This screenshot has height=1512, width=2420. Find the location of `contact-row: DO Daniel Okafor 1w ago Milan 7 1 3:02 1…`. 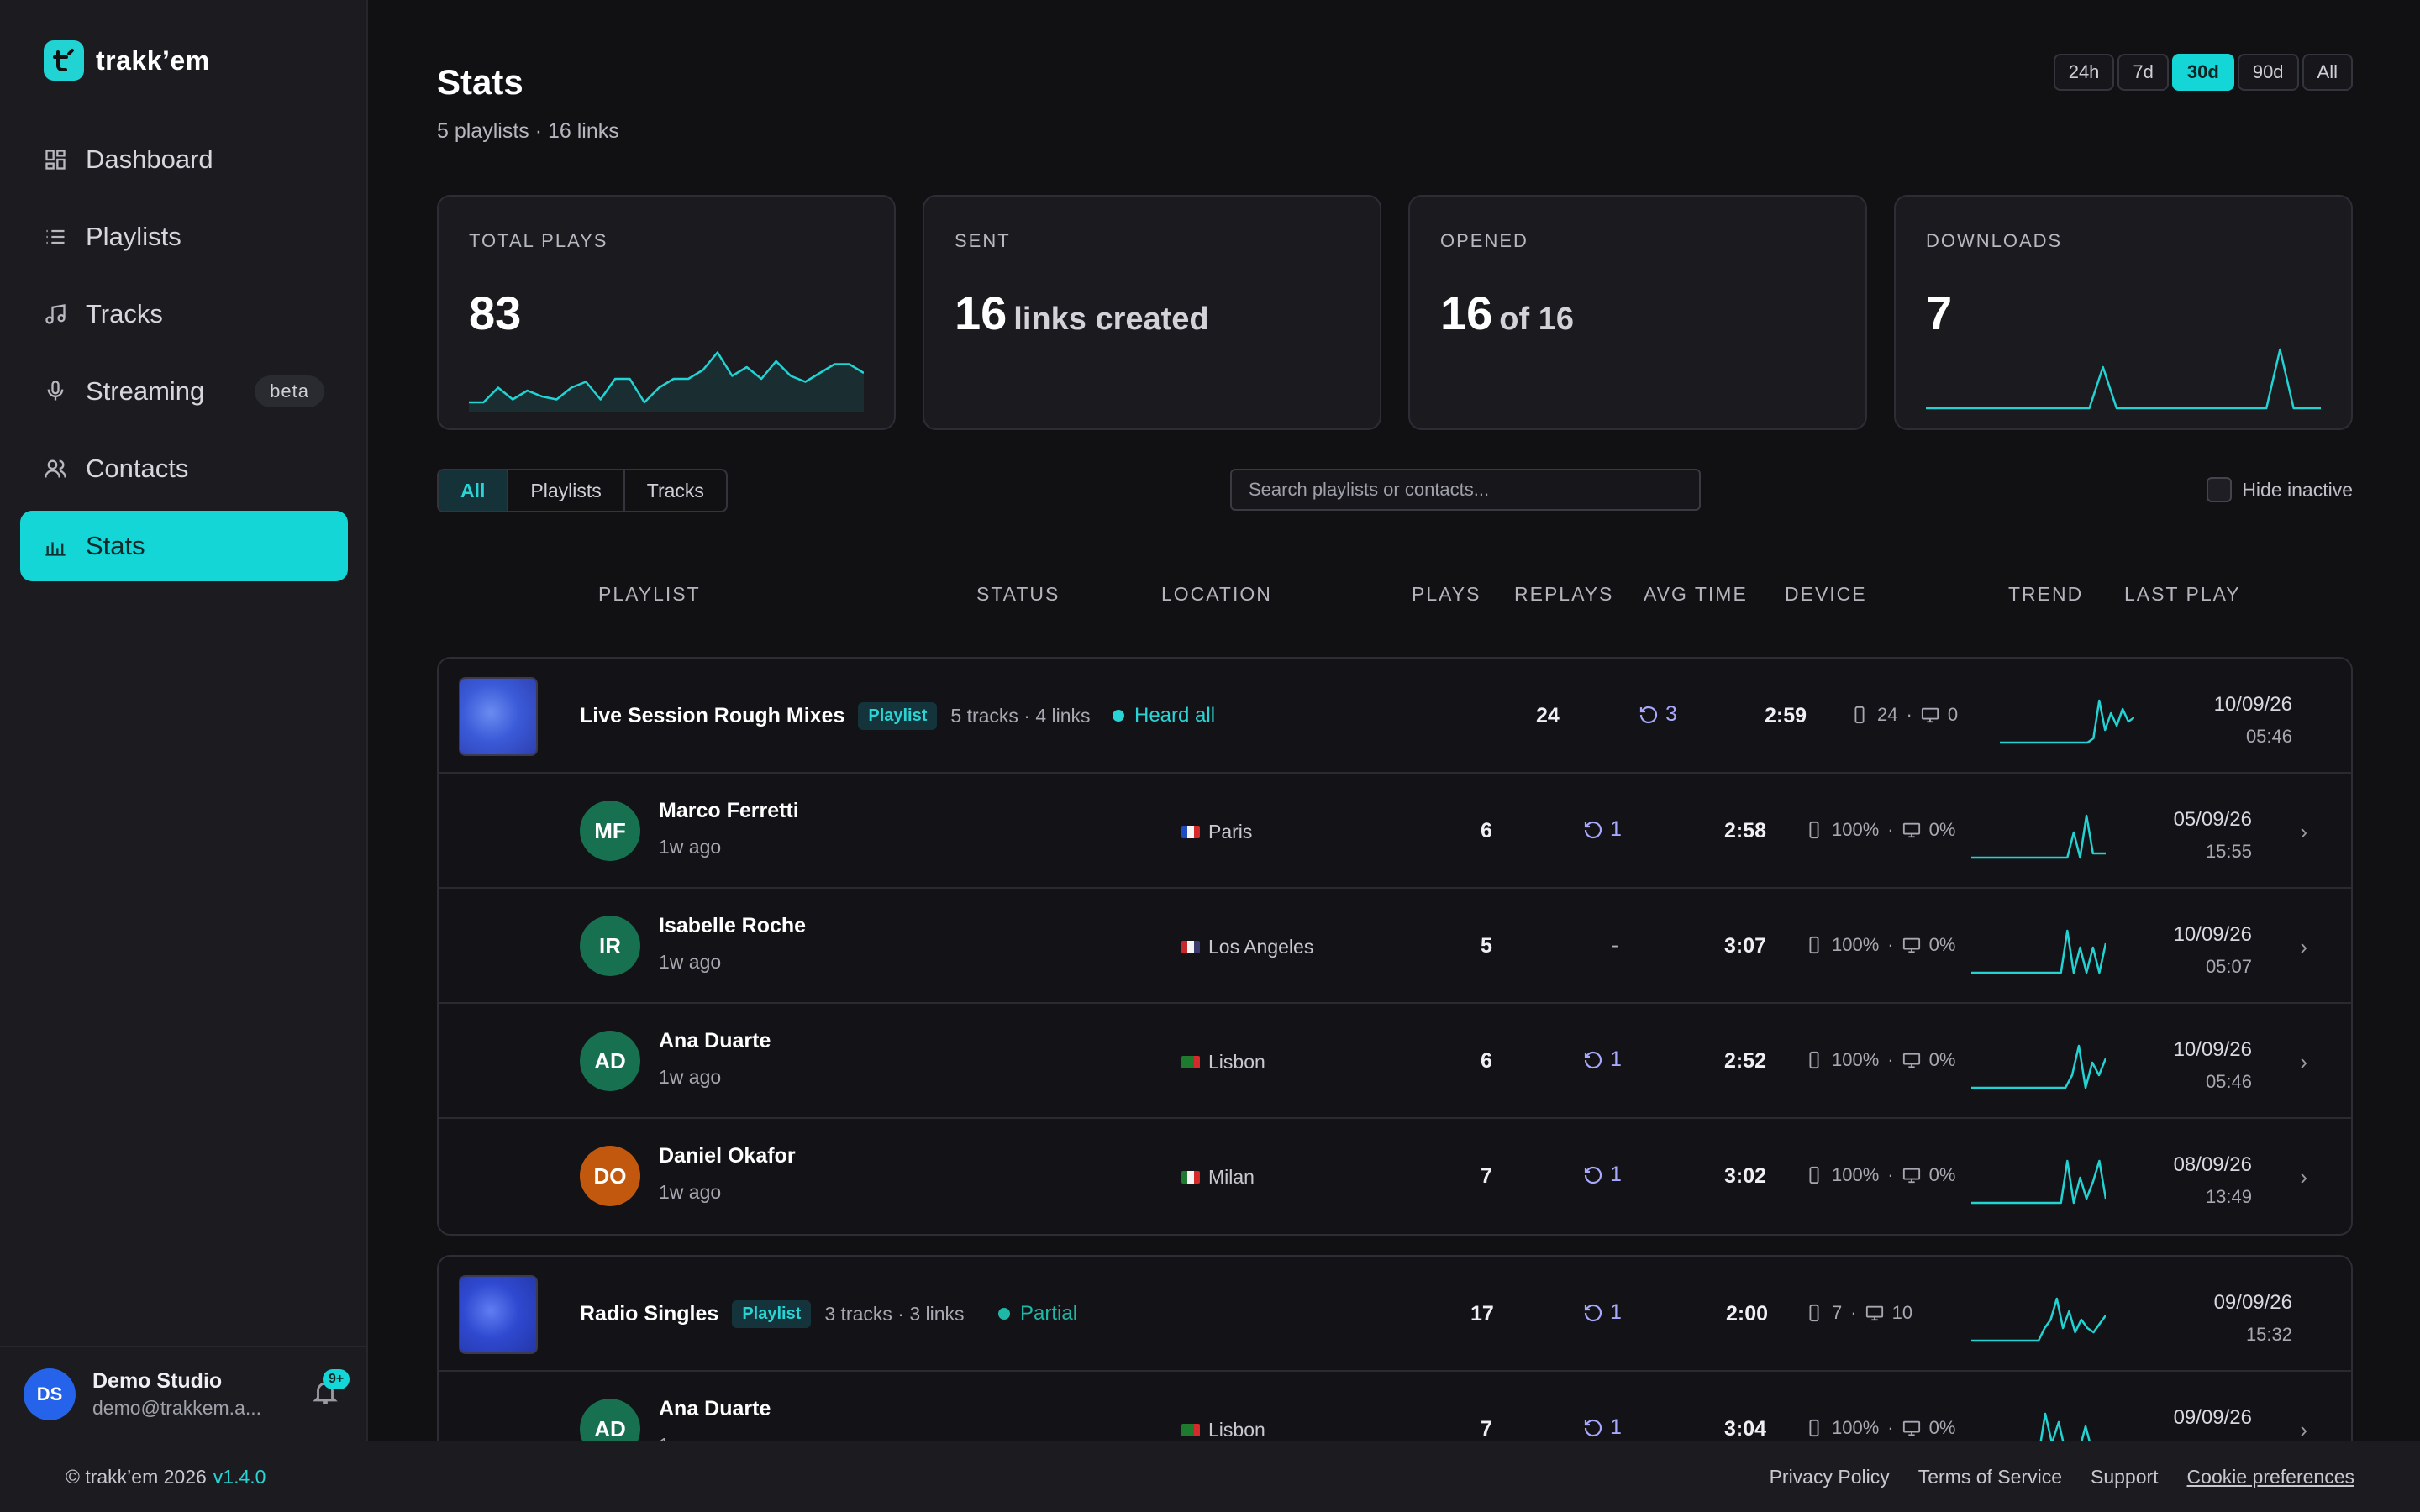

contact-row: DO Daniel Okafor 1w ago Milan 7 1 3:02 1… is located at coordinates (1395, 1176).